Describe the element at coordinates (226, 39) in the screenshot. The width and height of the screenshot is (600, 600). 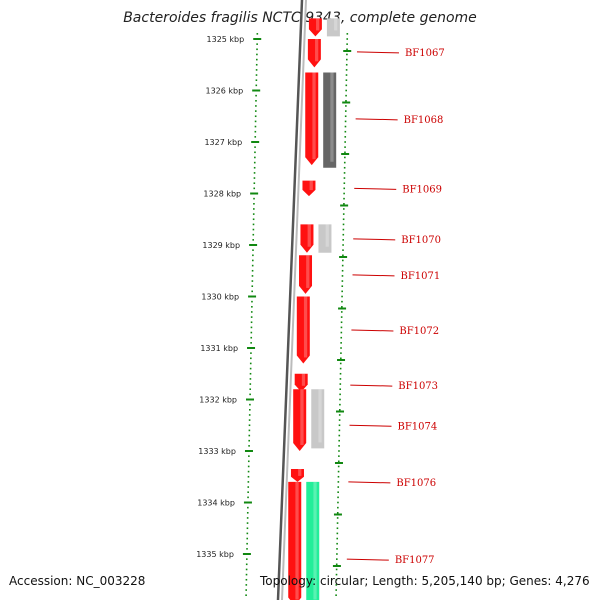
I see `scale-tick-label: 1325 kbp` at that location.